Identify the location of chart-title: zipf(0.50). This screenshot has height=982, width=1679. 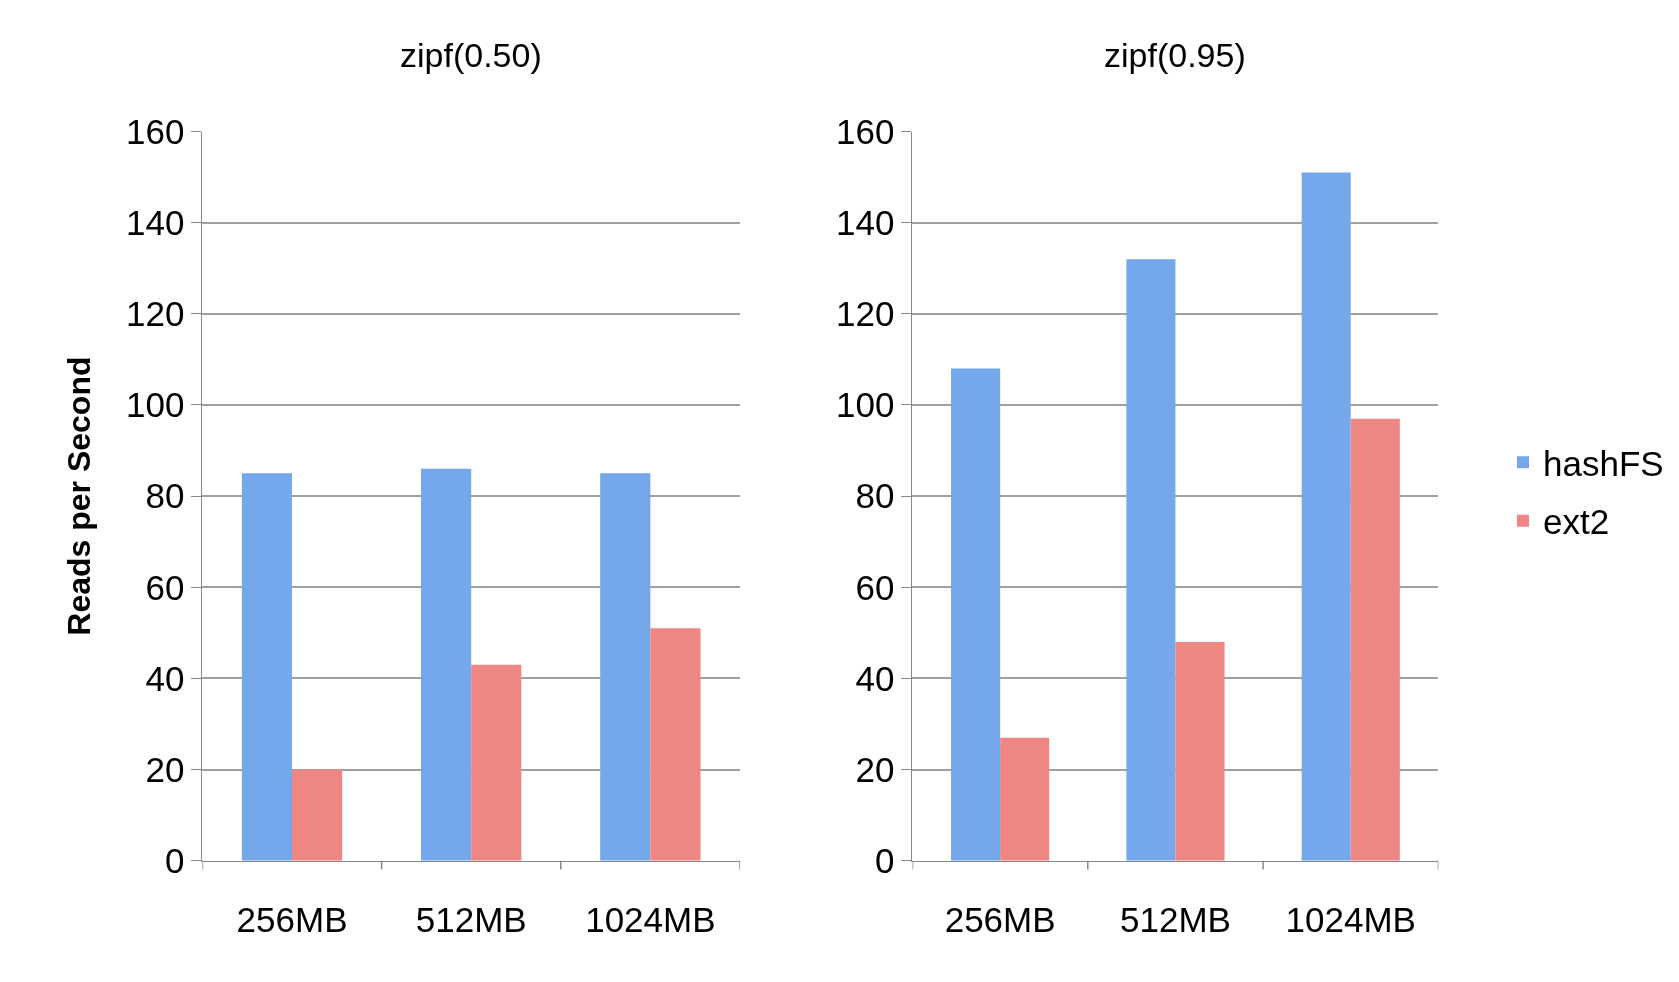
(471, 55).